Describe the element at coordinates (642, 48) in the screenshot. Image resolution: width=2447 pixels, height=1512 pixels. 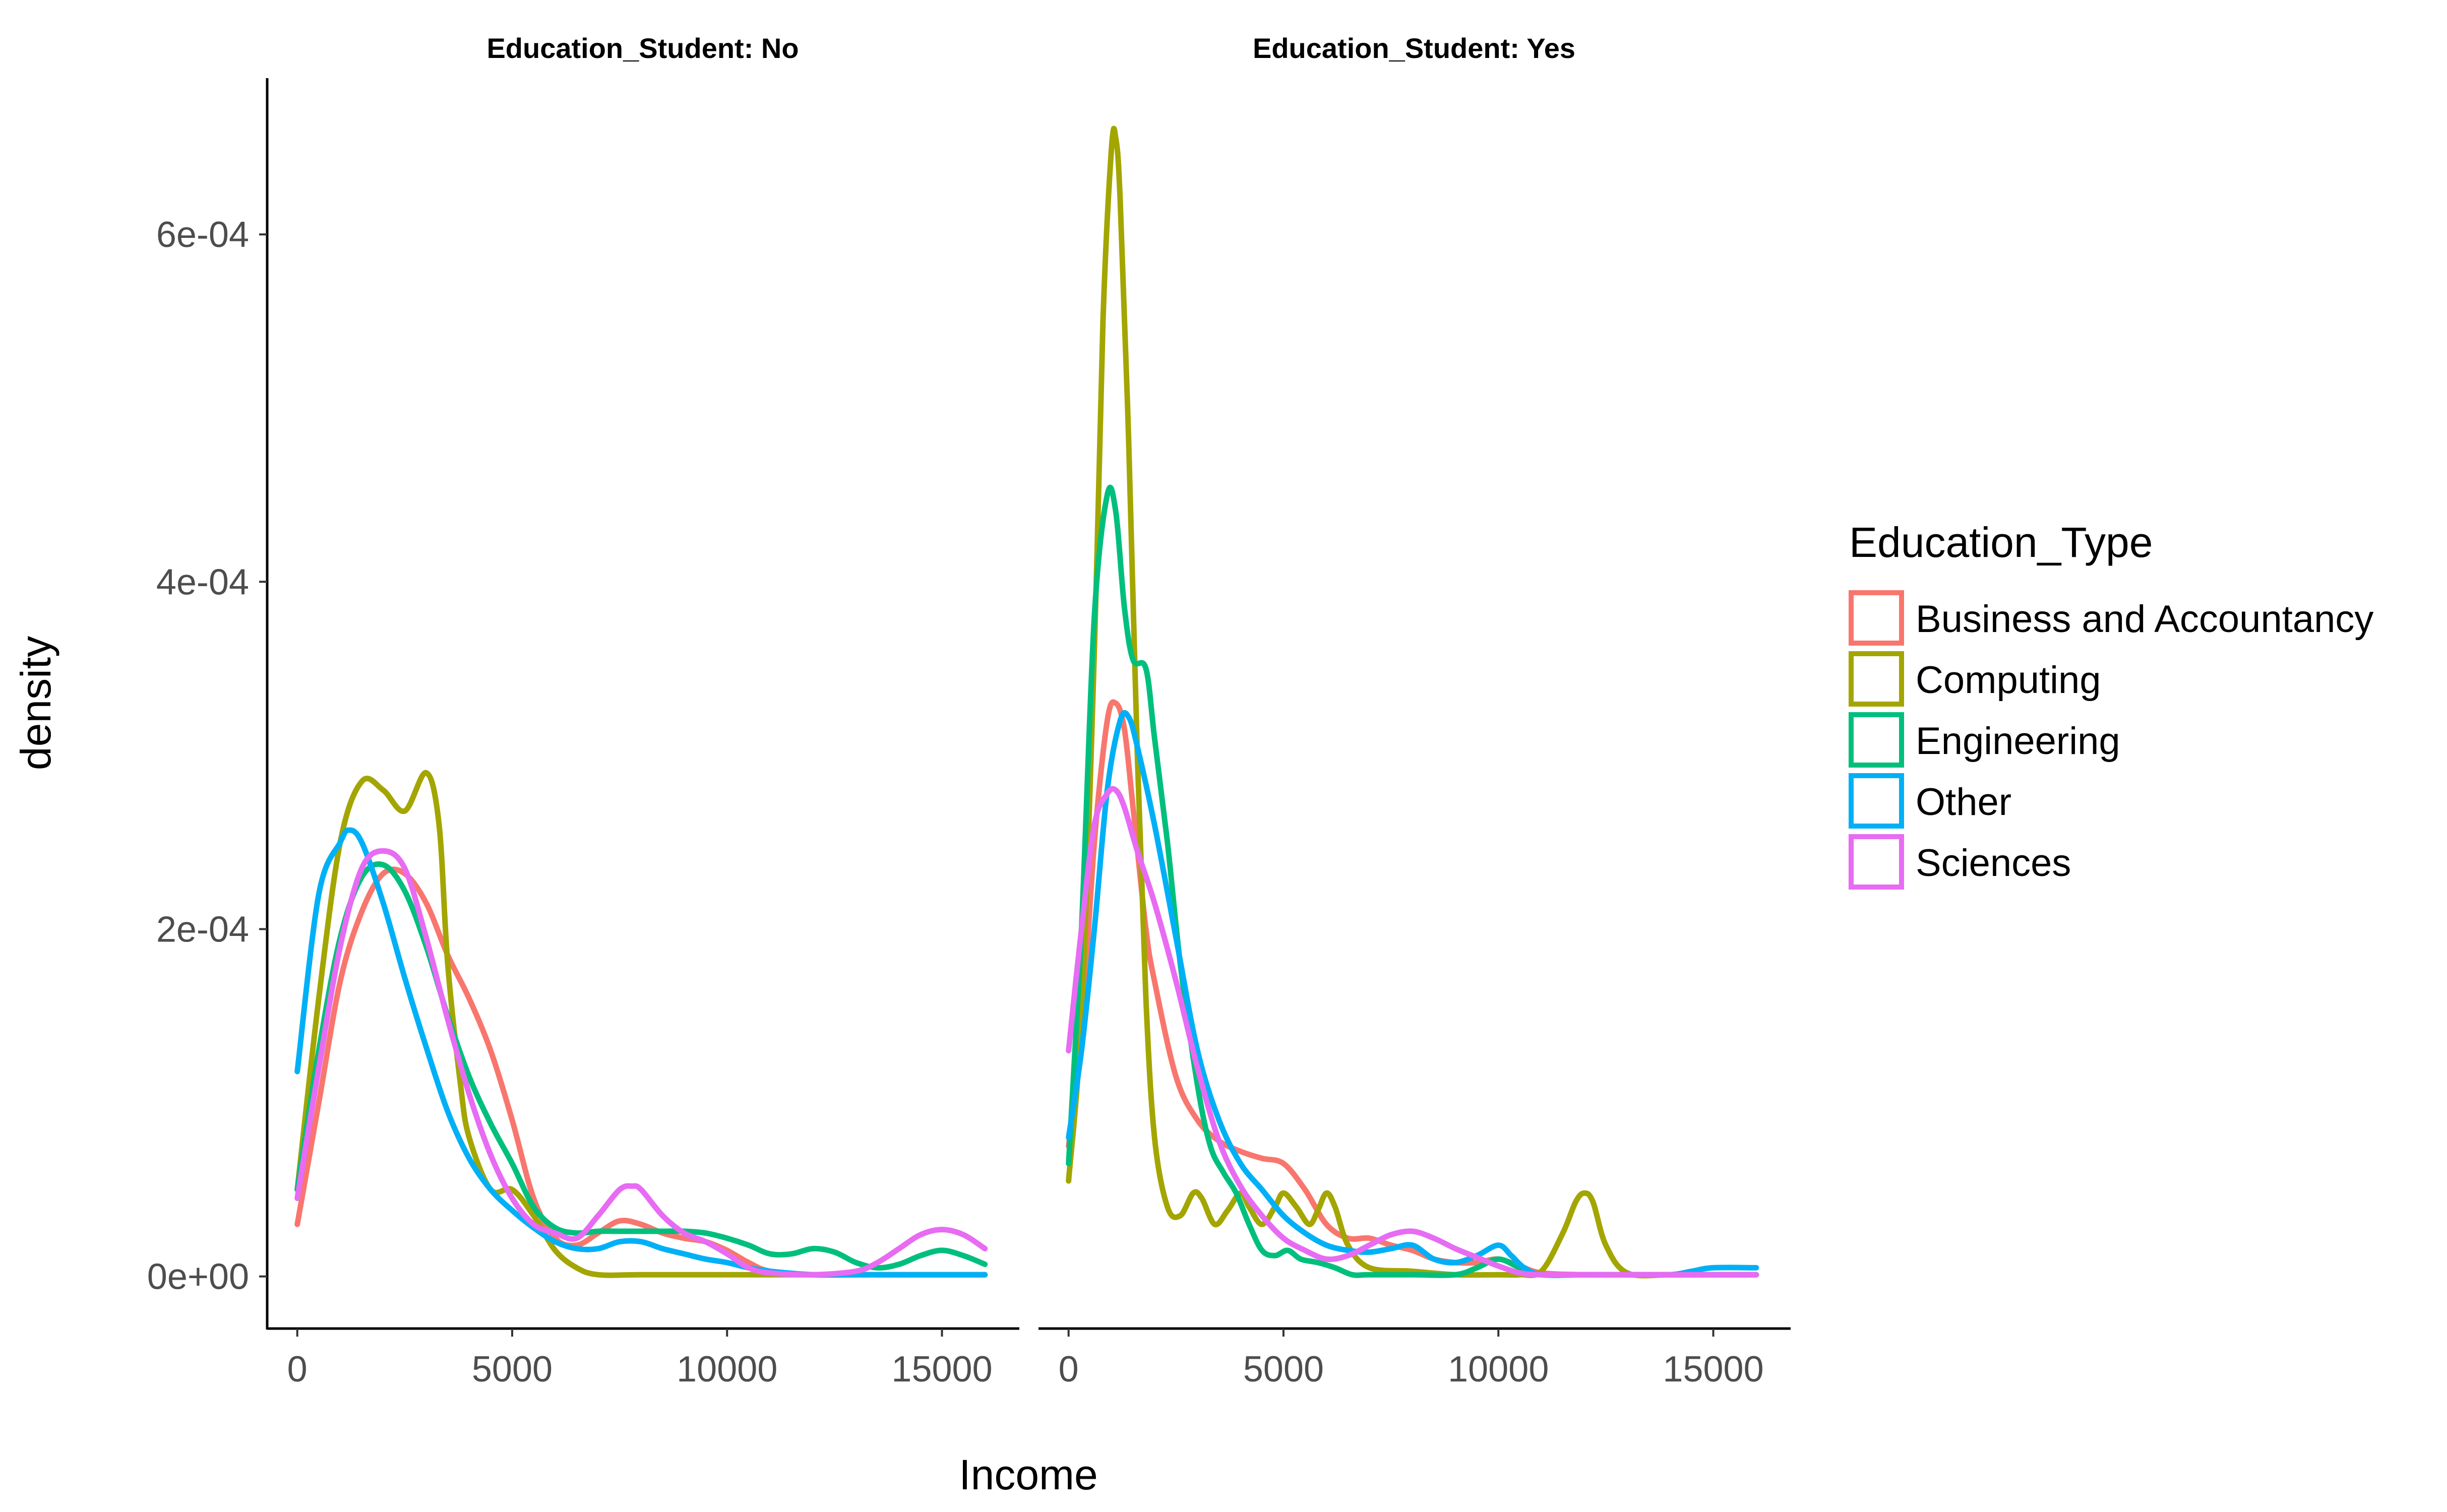
I see `panel-title-student-no: Education_Student: No` at that location.